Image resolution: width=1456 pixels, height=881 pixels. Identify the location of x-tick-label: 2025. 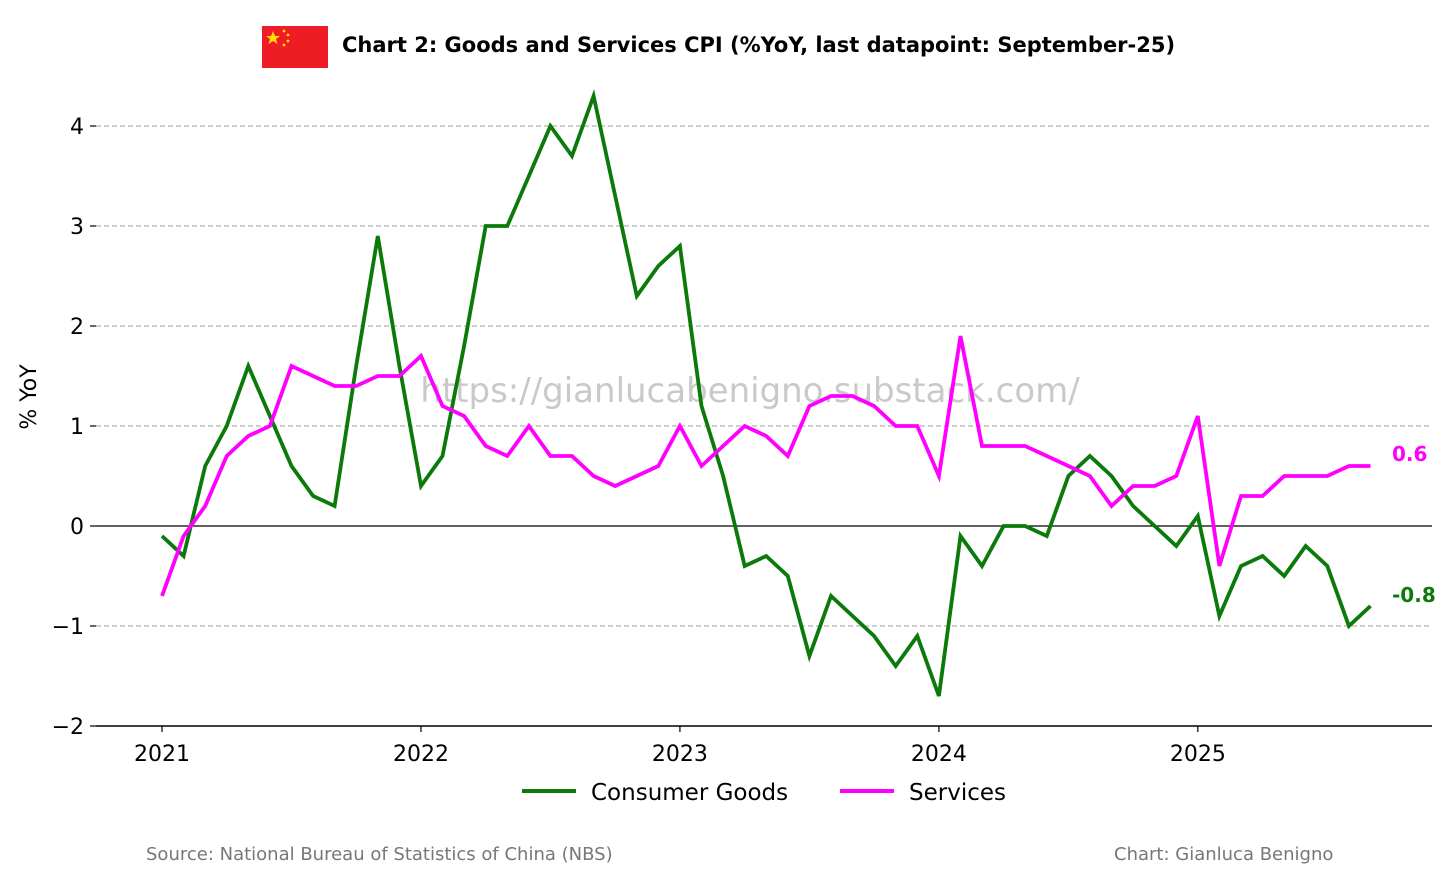
(1198, 754).